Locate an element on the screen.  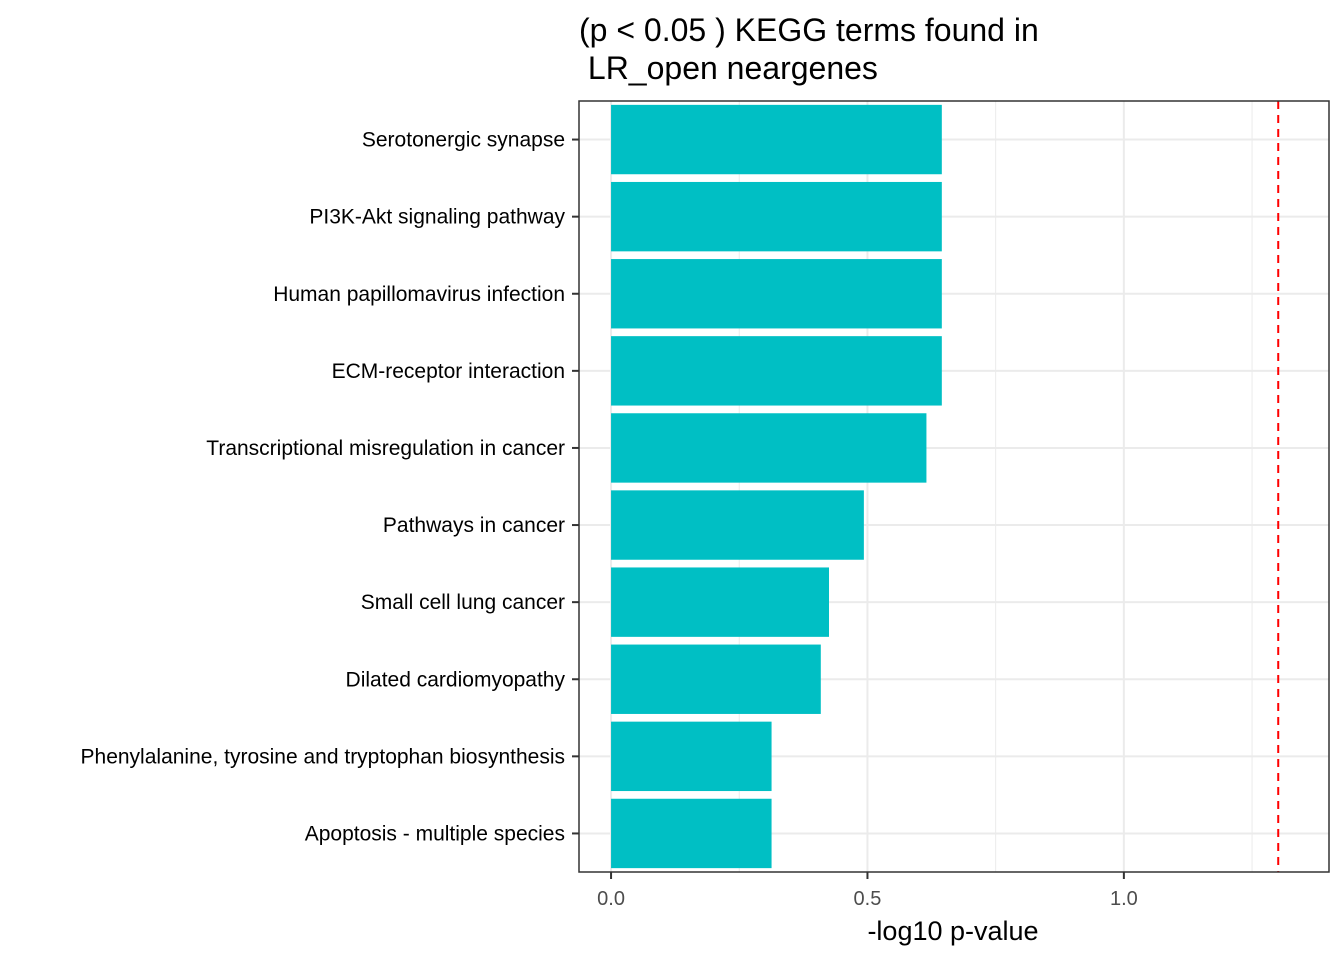
category-label: Transcriptional misregulation in cancer is located at coordinates (385, 448).